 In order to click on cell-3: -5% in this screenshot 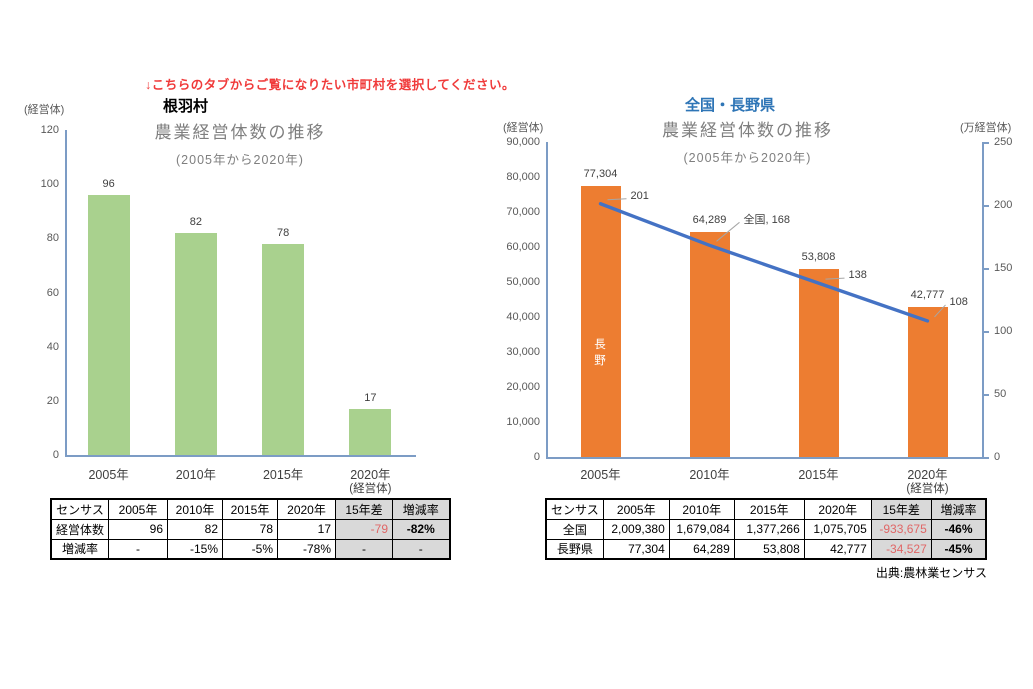, I will do `click(250, 549)`.